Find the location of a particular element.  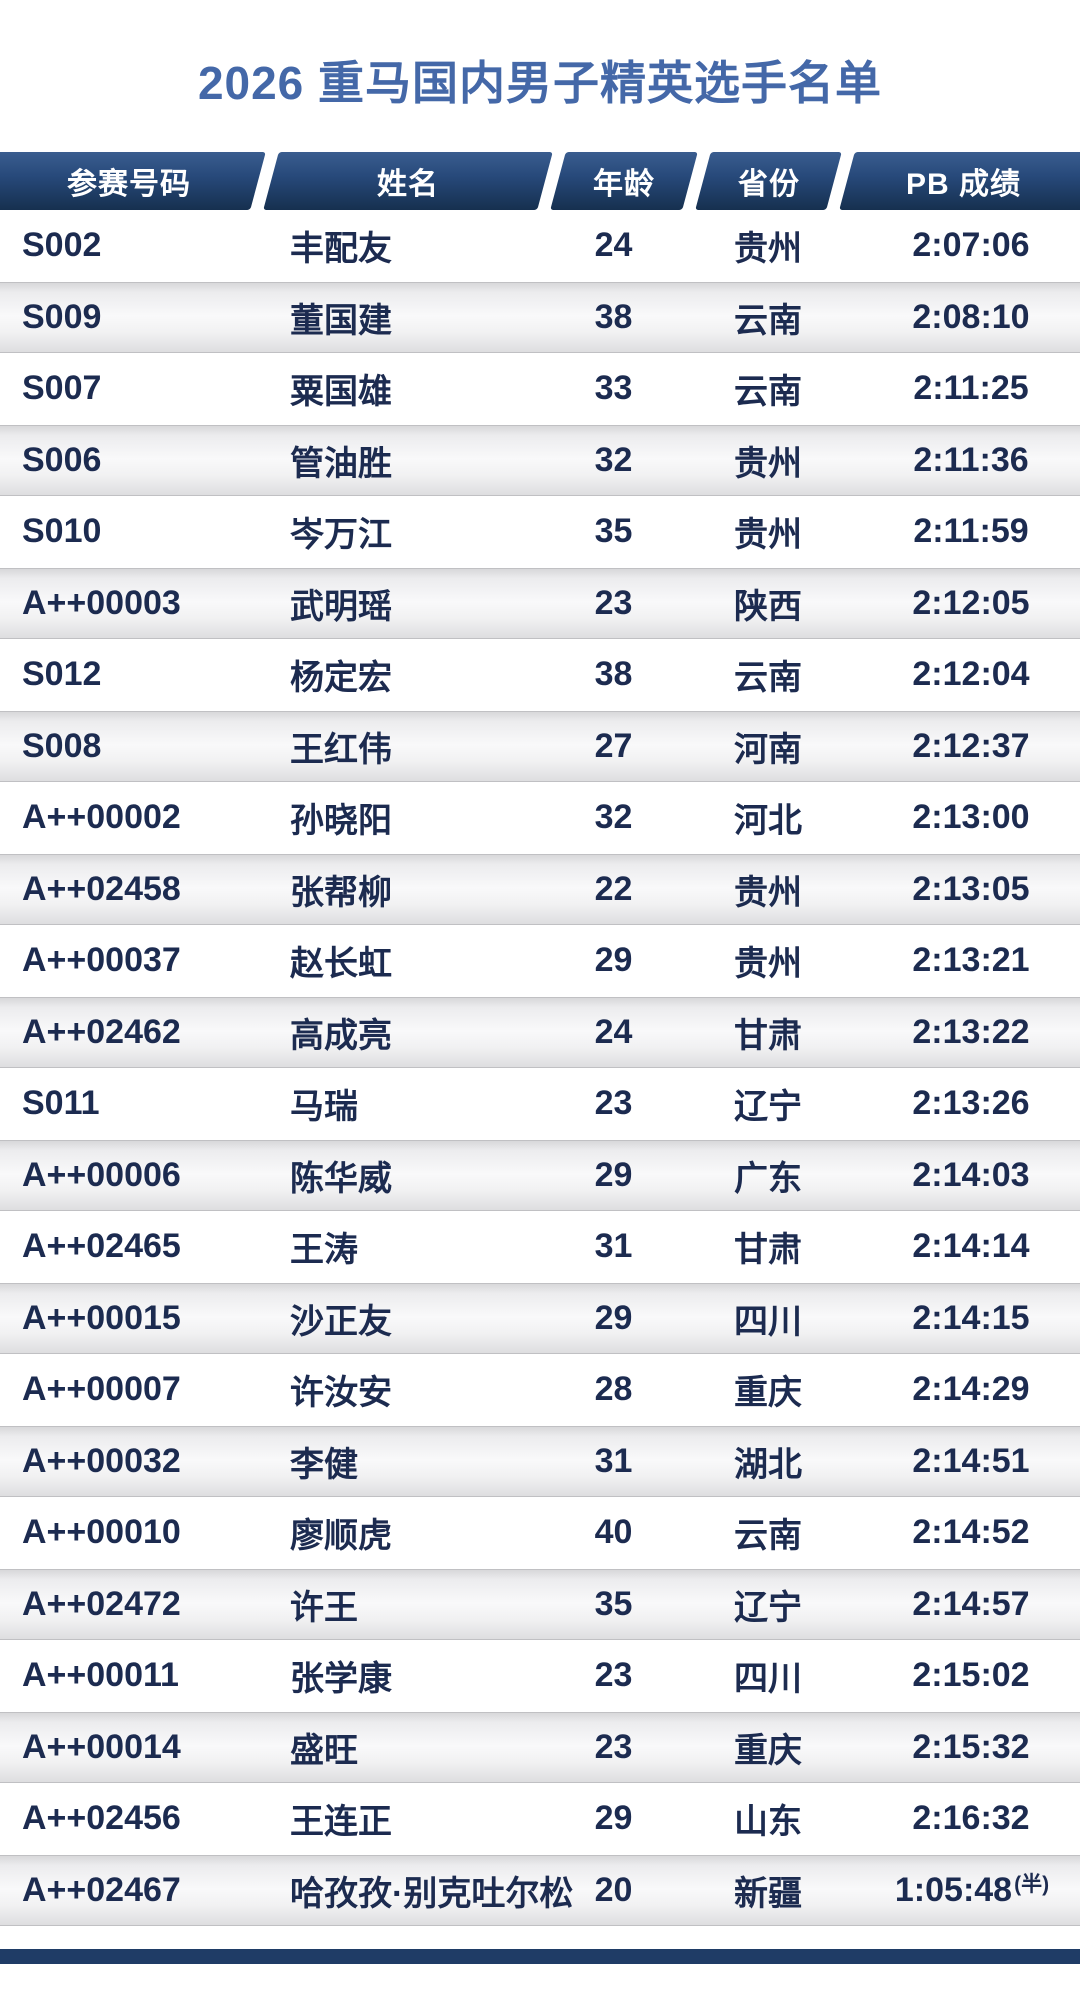

table-row: A++02472 许王 35 辽宁 2:14:57 is located at coordinates (540, 1604).